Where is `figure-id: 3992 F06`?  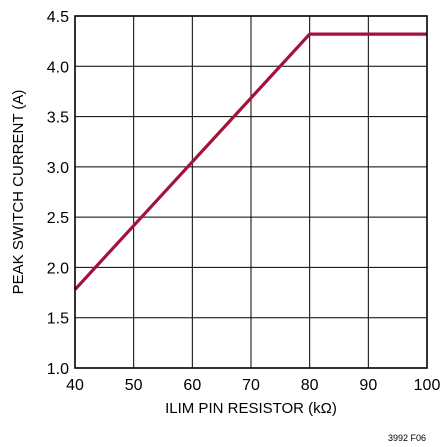 figure-id: 3992 F06 is located at coordinates (407, 438).